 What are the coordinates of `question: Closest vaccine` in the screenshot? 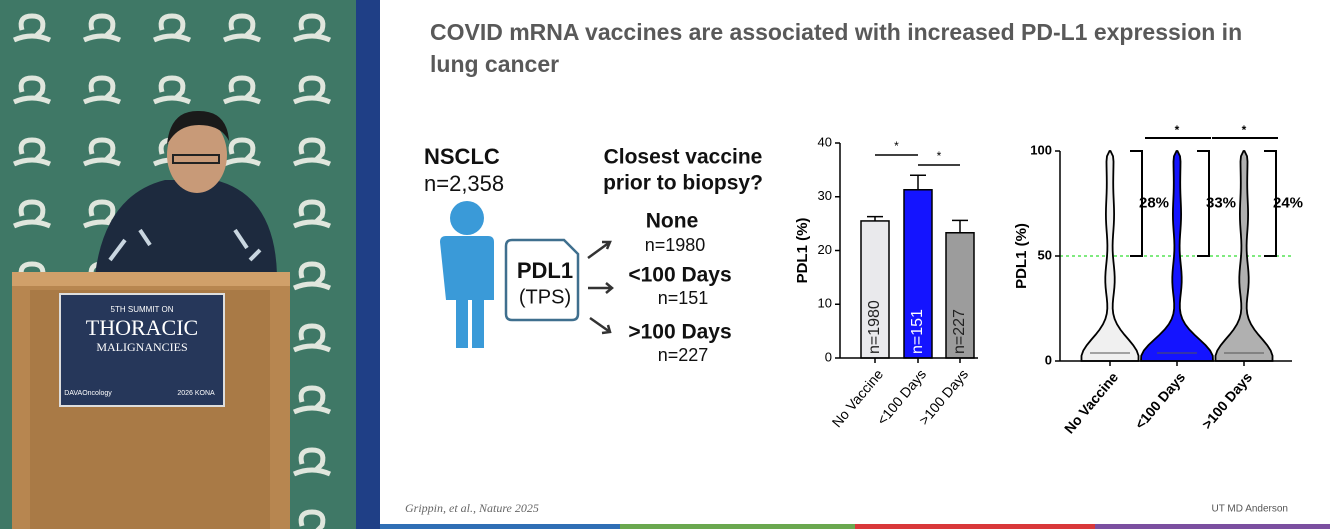 It's located at (683, 157).